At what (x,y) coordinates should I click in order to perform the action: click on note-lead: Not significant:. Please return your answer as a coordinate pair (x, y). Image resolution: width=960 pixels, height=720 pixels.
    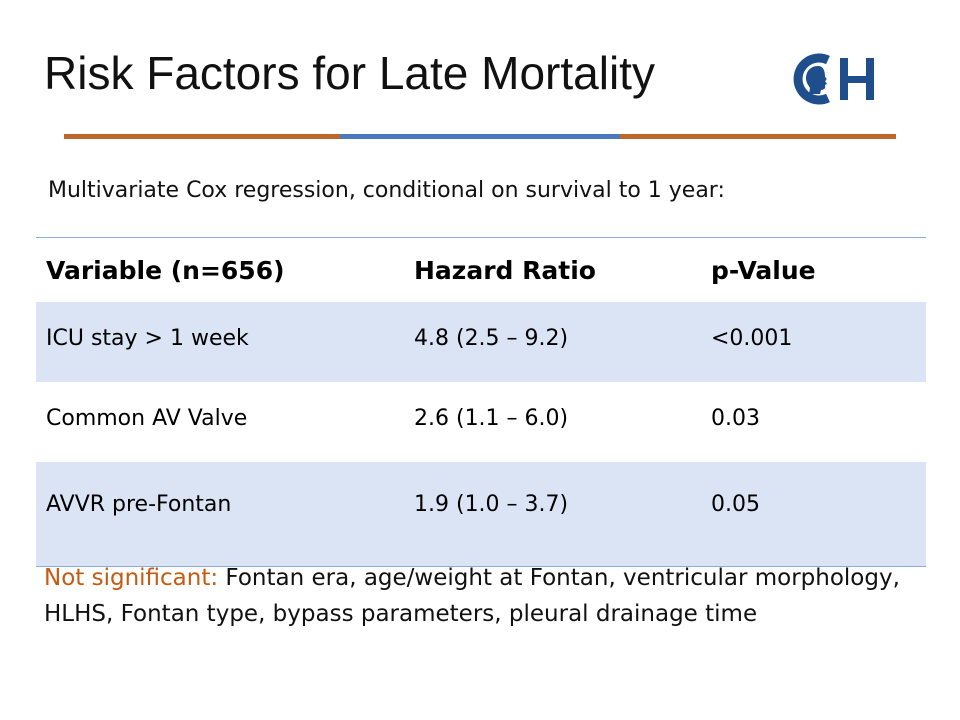
    Looking at the image, I should click on (131, 578).